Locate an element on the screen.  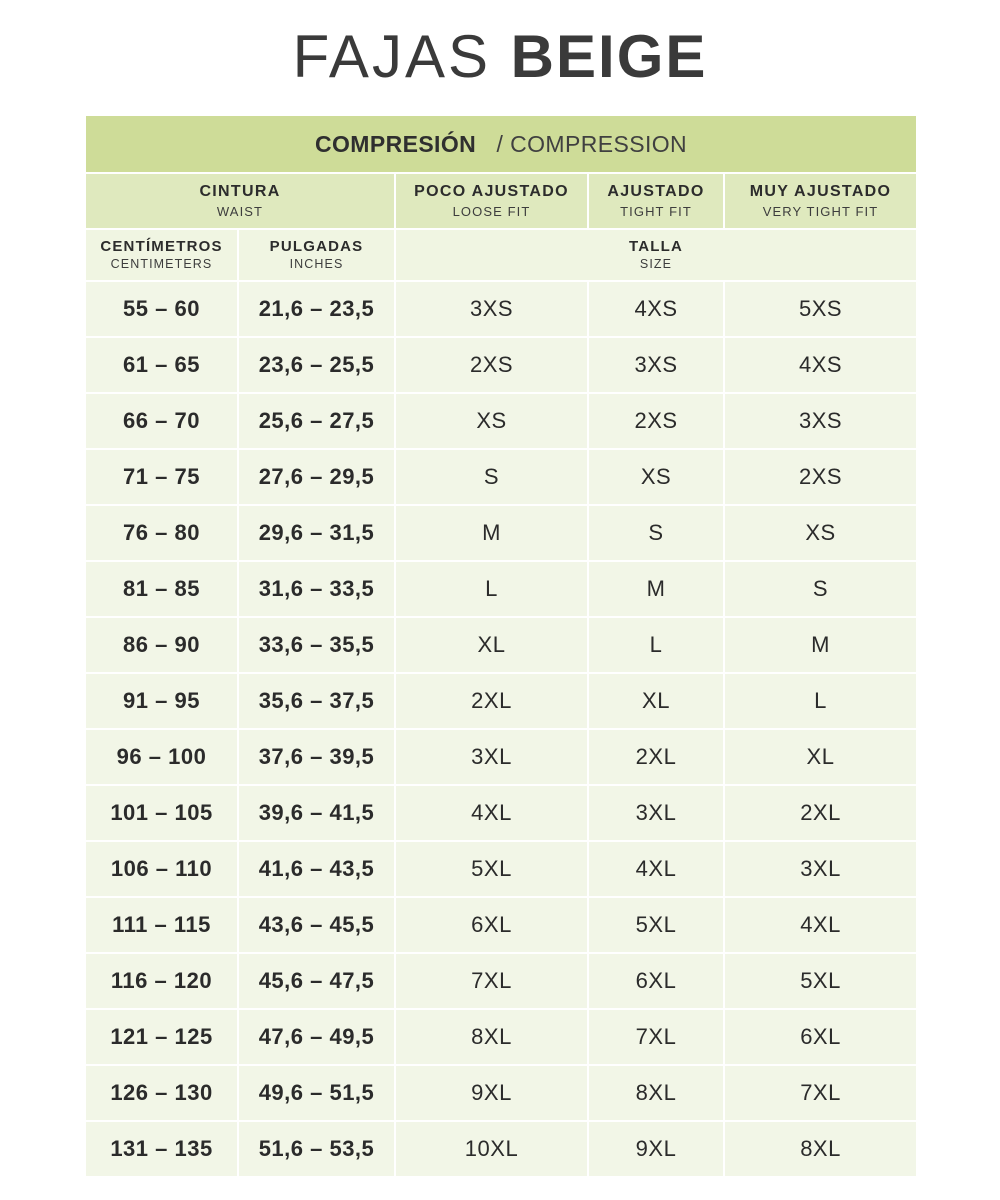
cell-loose-fit: 7XL is located at coordinates (491, 981).